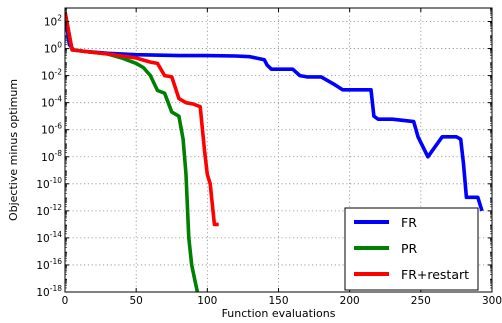 Image resolution: width=502 pixels, height=323 pixels. I want to click on y-tick-label: 10⁻¹², so click(49, 210).